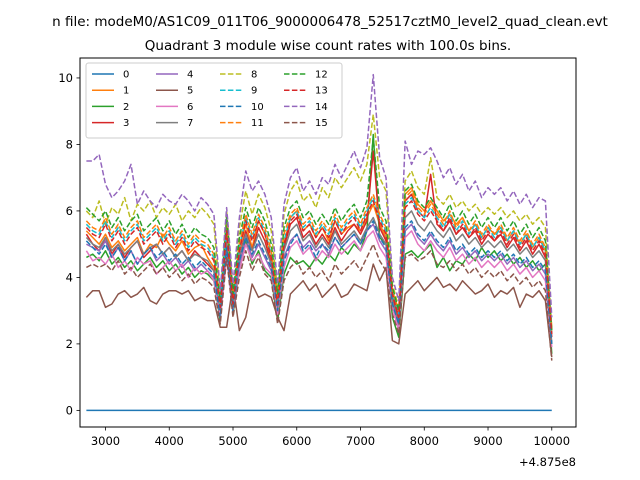 This screenshot has width=640, height=480. I want to click on x-tick-label: 3000, so click(105, 441).